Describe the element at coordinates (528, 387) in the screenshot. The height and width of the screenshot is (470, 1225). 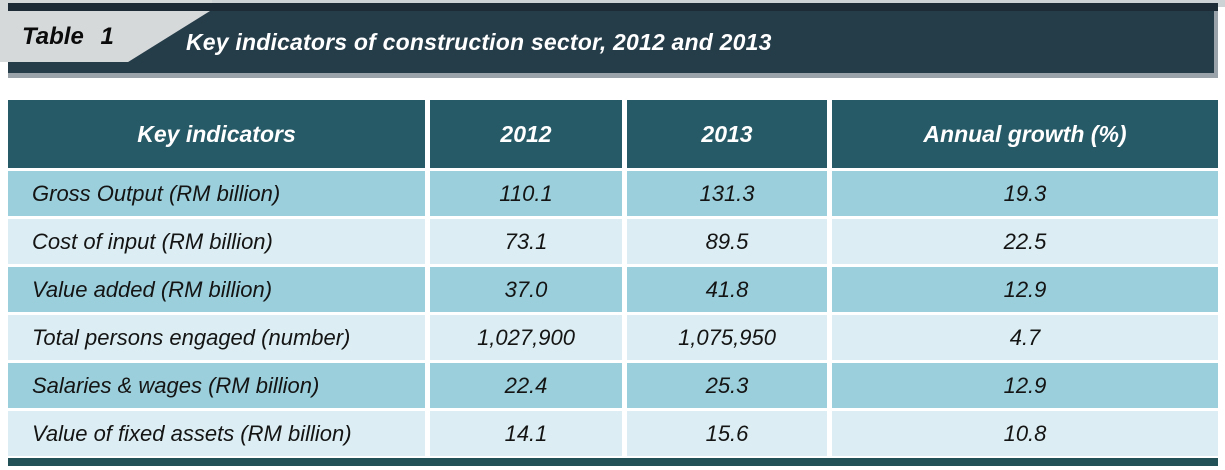
I see `cell-2012: 22.4` at that location.